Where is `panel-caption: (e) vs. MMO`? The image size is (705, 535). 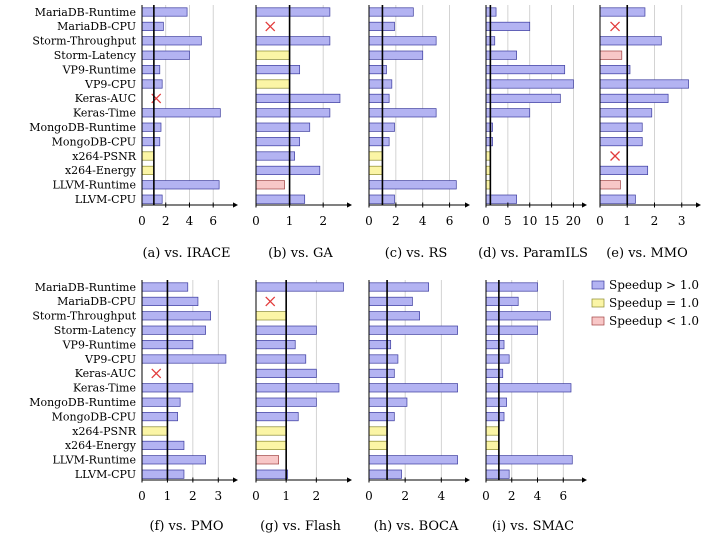 panel-caption: (e) vs. MMO is located at coordinates (647, 253).